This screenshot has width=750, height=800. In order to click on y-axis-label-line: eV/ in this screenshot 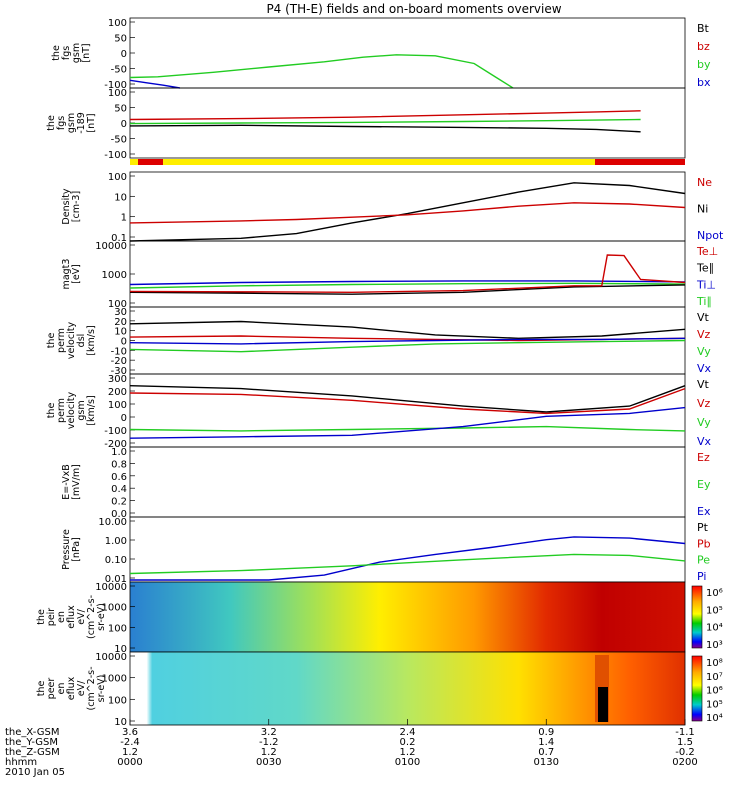, I will do `click(81, 616)`.